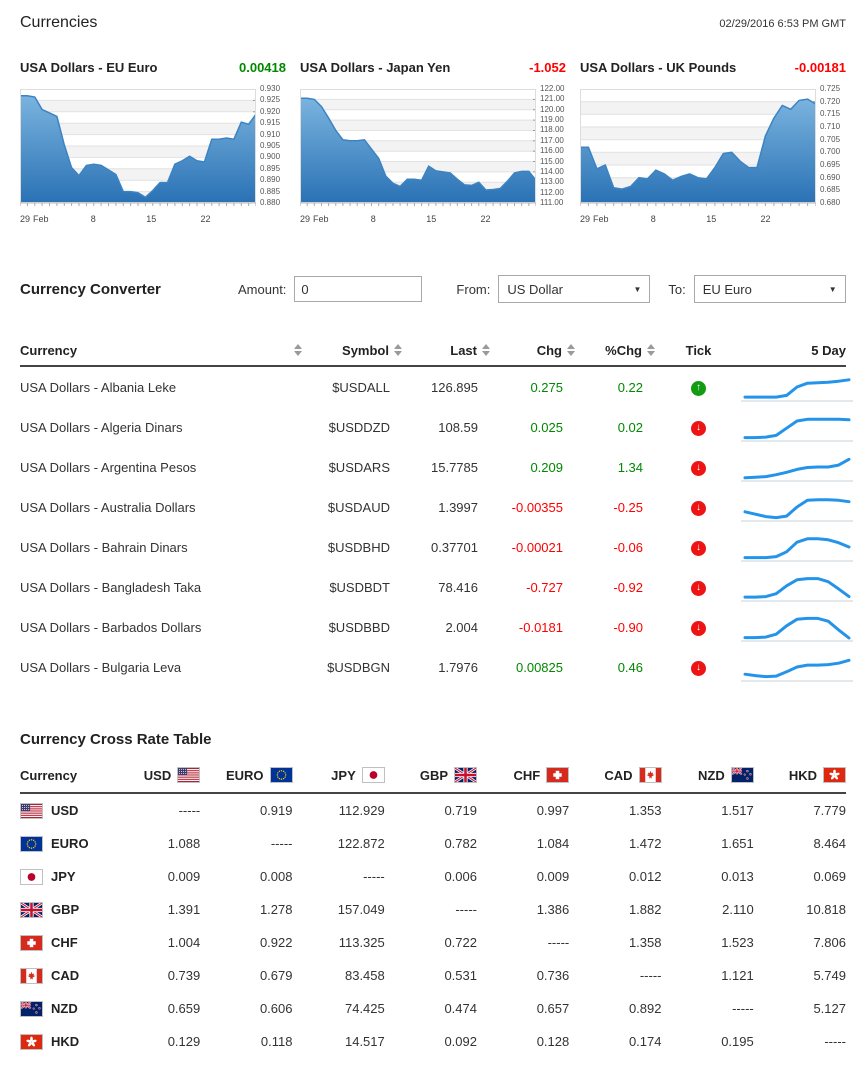 Image resolution: width=866 pixels, height=1089 pixels. What do you see at coordinates (463, 350) in the screenshot?
I see `column-header-label: Last` at bounding box center [463, 350].